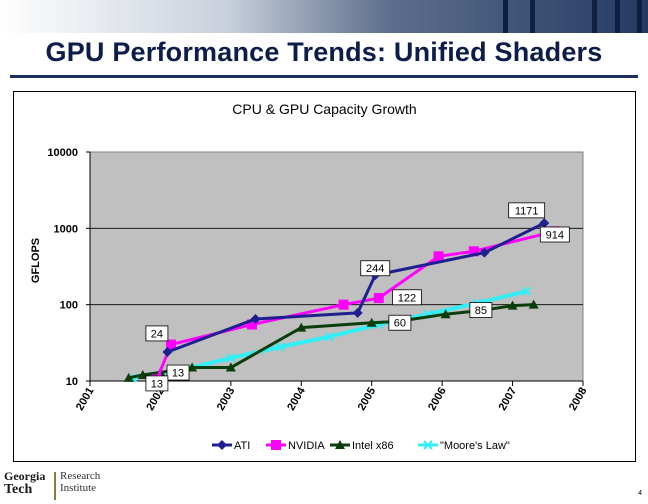 This screenshot has width=648, height=504. What do you see at coordinates (55, 486) in the screenshot?
I see `logo-divider` at bounding box center [55, 486].